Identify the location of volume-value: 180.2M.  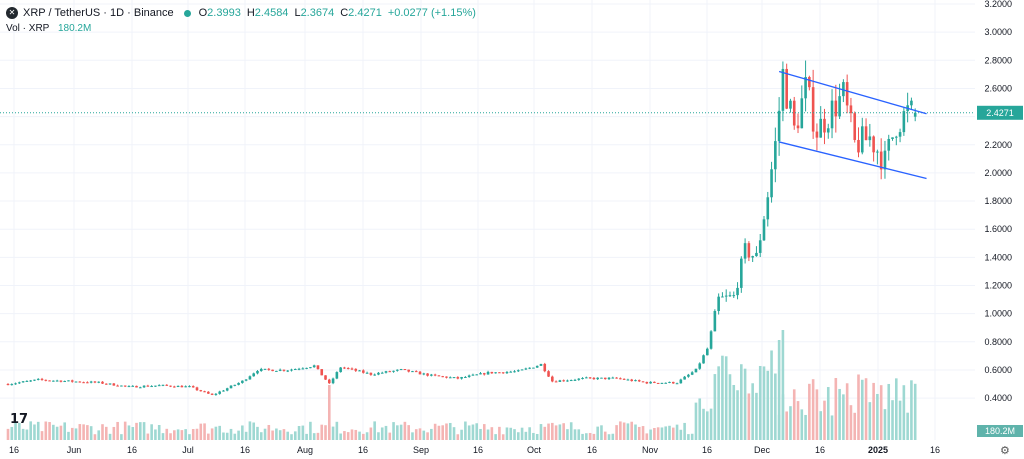
(74, 28).